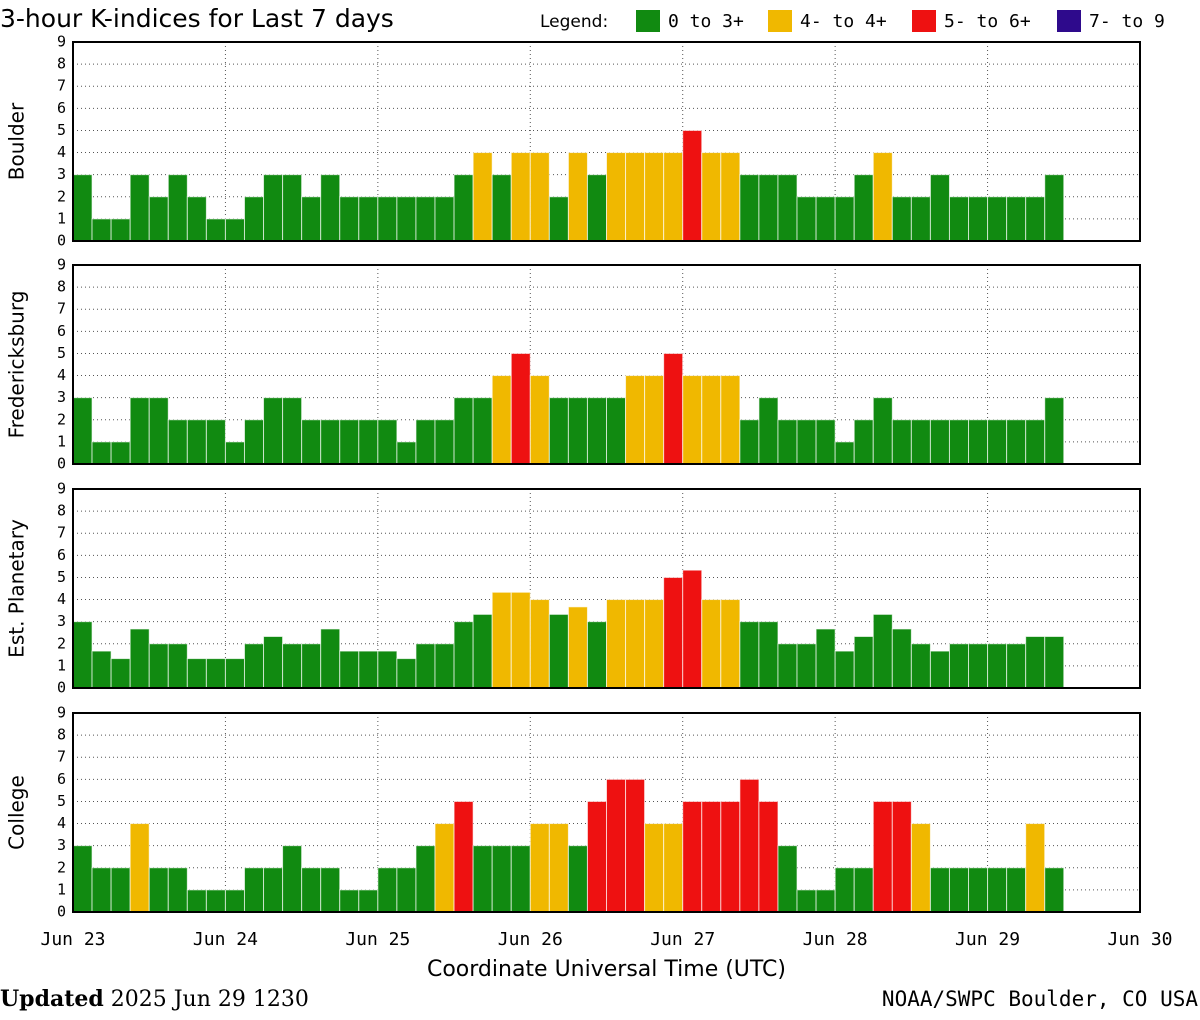 This screenshot has width=1200, height=1020. I want to click on y-tick-label: 5, so click(61, 801).